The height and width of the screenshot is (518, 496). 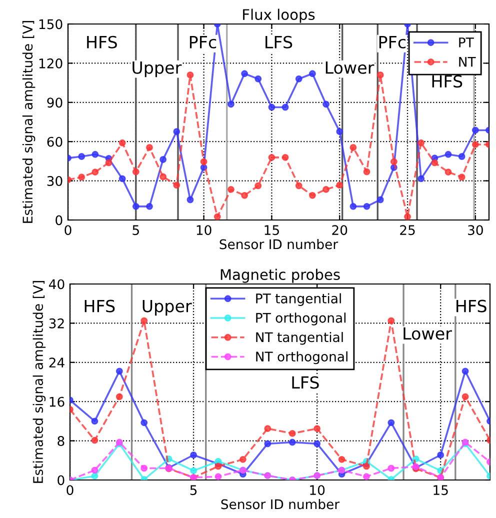 I want to click on y-tick-label: 120, so click(x=50, y=63).